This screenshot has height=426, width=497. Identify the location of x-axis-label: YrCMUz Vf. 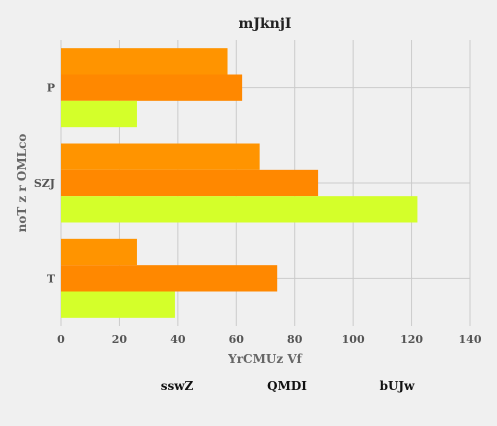
(264, 359).